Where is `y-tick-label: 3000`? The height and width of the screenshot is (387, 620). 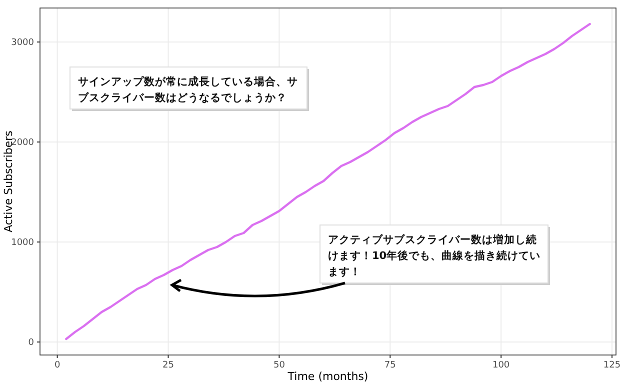 y-tick-label: 3000 is located at coordinates (22, 43).